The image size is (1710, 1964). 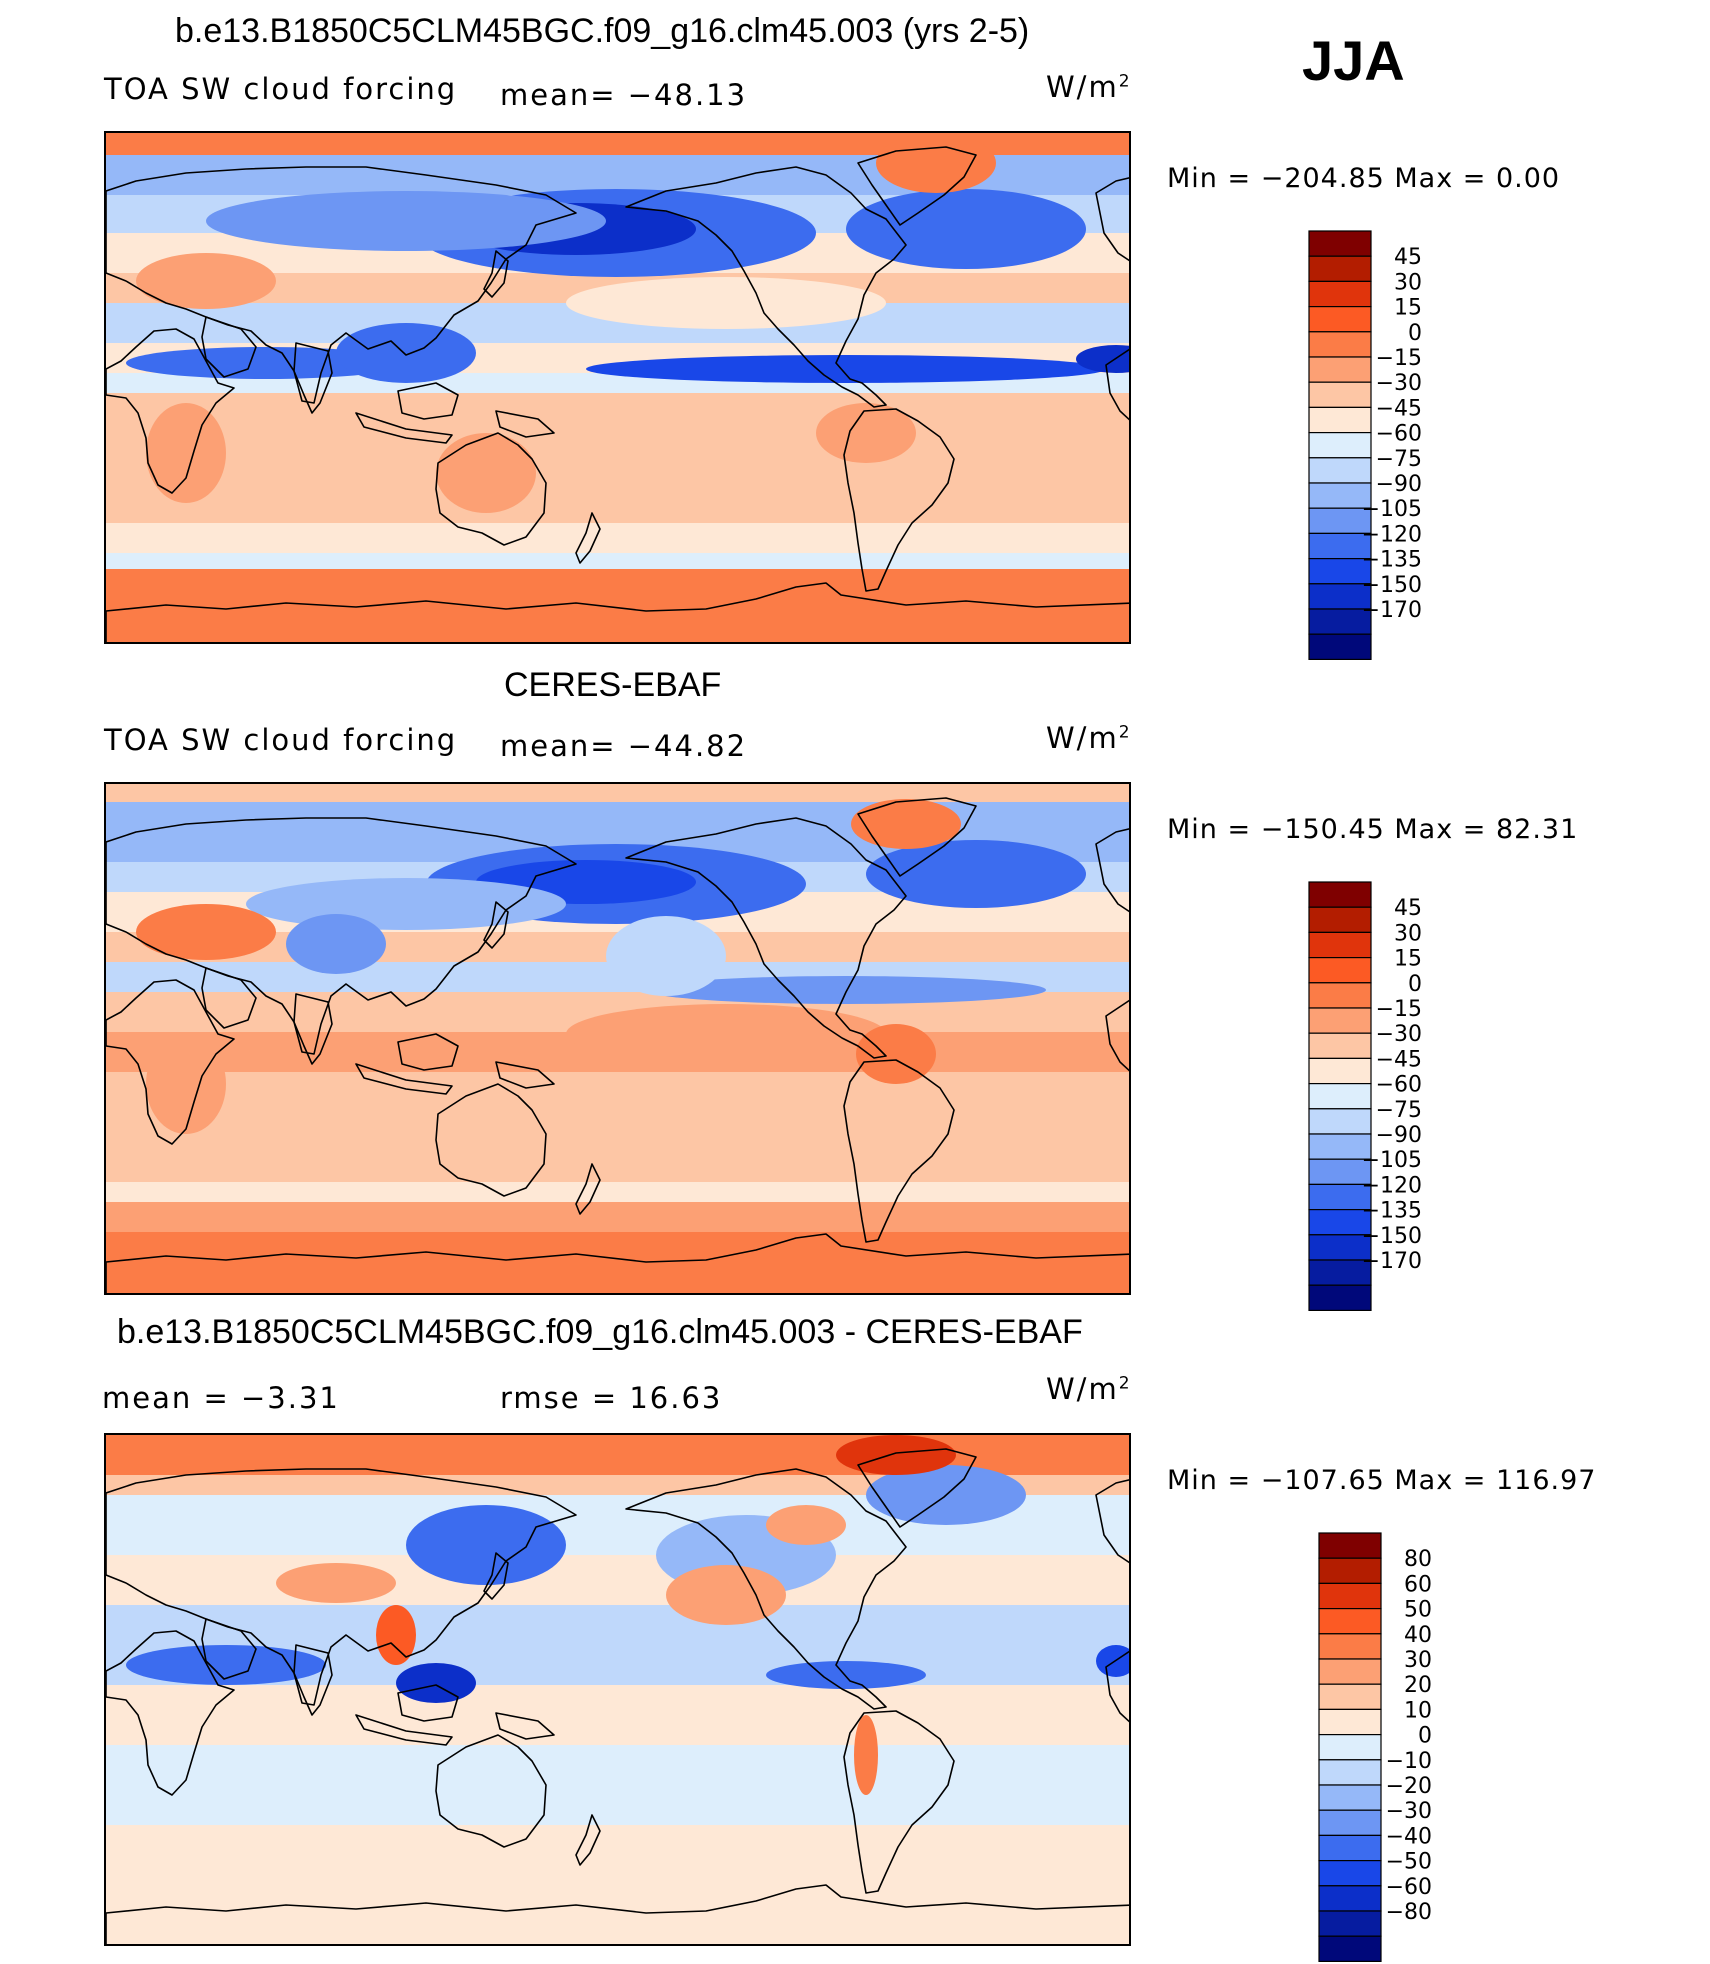 What do you see at coordinates (281, 740) in the screenshot?
I see `panel2-variable-label: TOA SW cloud forcing` at bounding box center [281, 740].